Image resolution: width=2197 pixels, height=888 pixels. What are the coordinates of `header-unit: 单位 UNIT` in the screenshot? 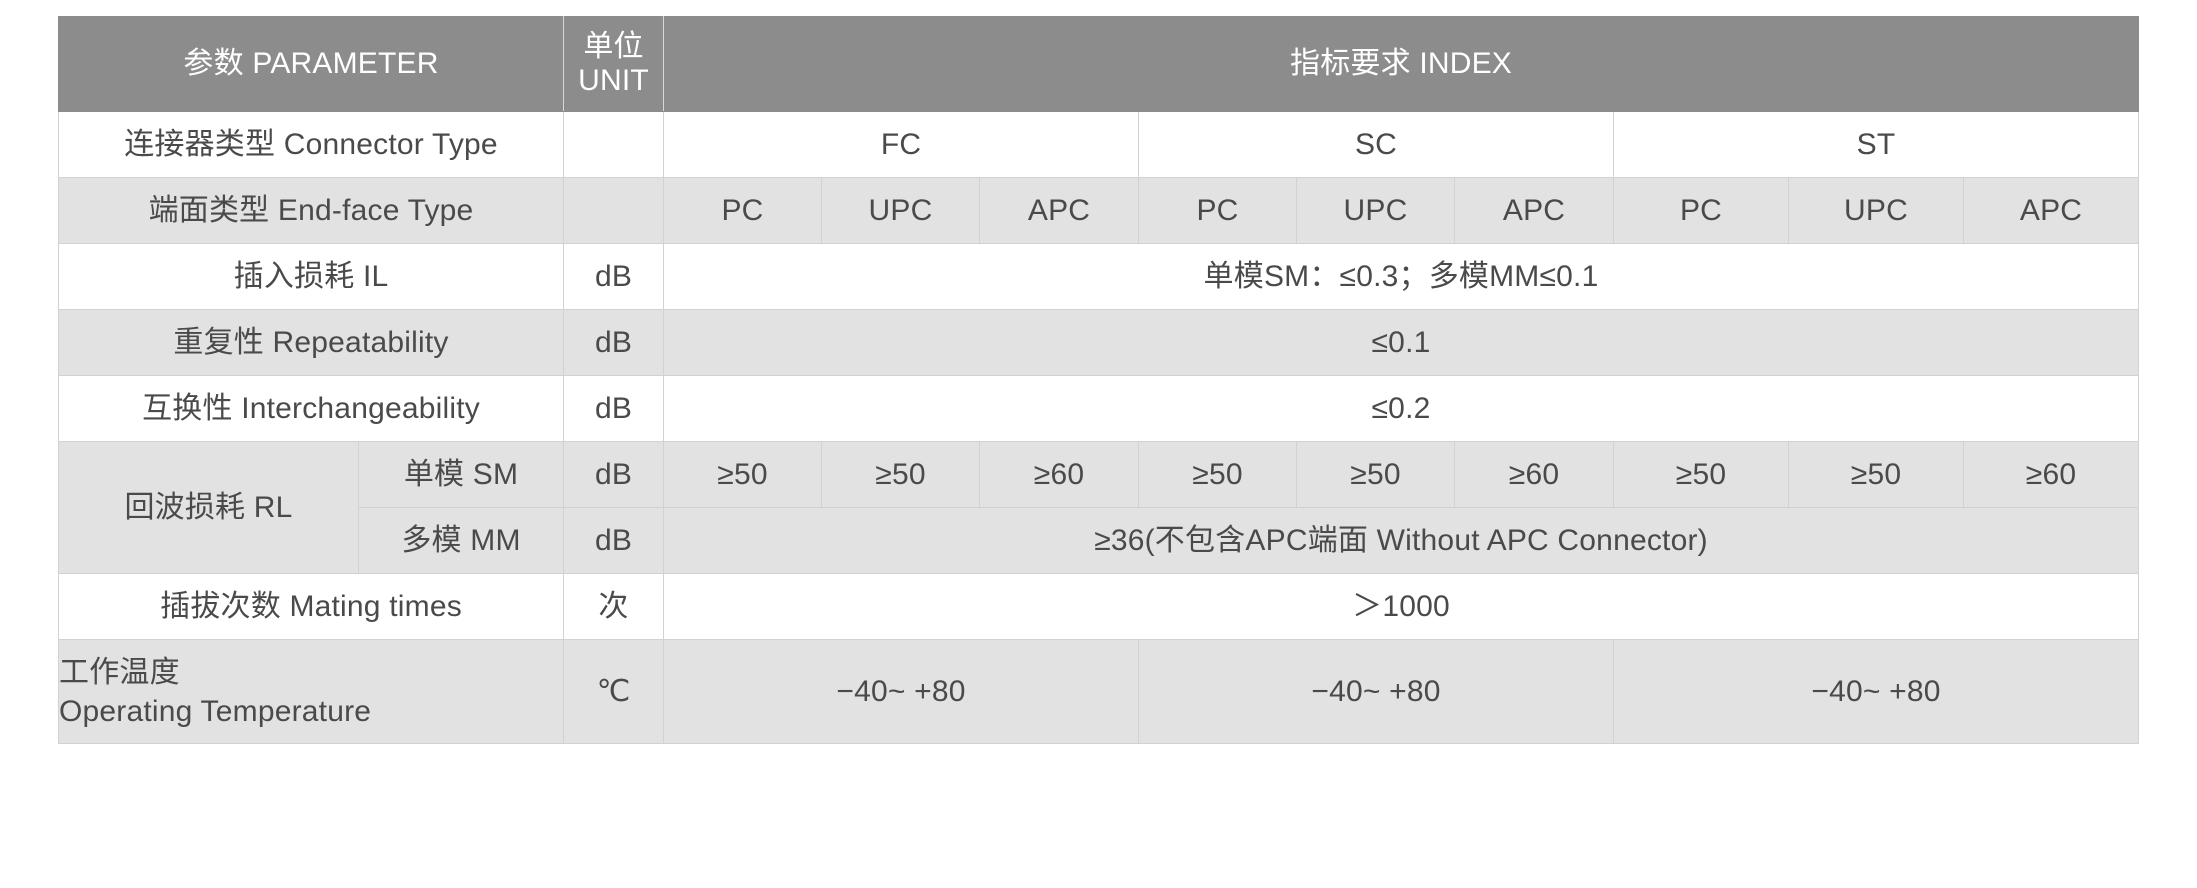 It's located at (614, 64).